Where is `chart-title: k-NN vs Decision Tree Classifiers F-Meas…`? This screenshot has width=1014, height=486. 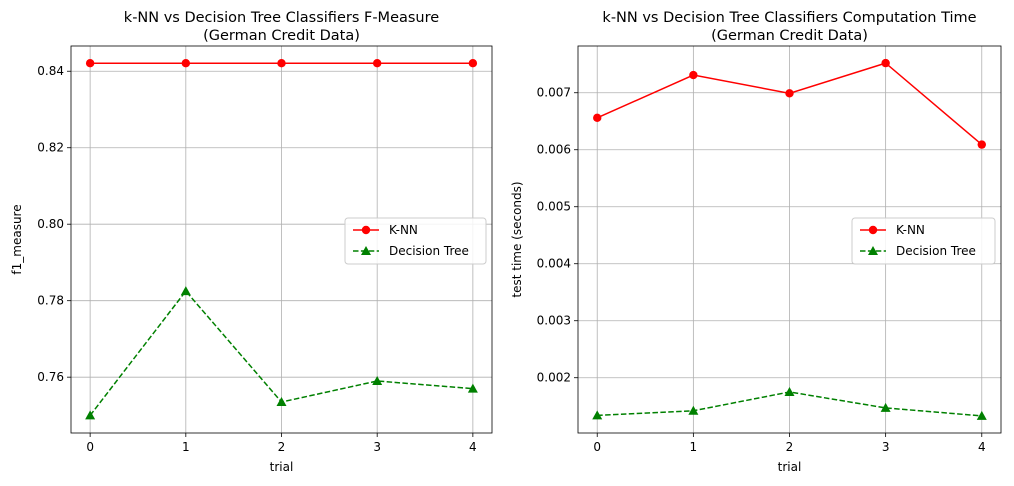 chart-title: k-NN vs Decision Tree Classifiers F-Meas… is located at coordinates (281, 18).